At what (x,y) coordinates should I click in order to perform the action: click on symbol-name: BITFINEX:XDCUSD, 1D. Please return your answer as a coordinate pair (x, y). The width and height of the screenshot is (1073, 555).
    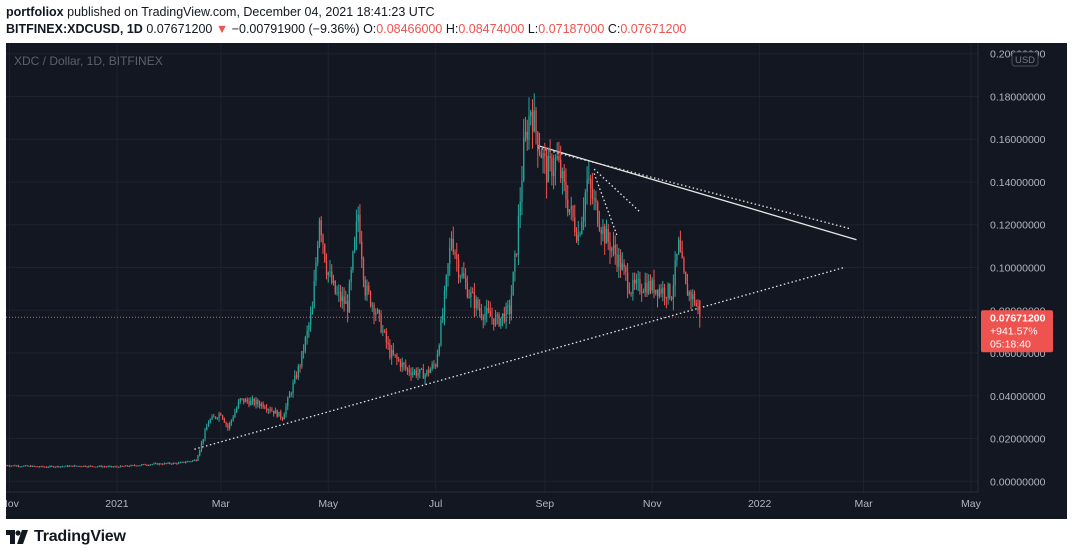
    Looking at the image, I should click on (74, 29).